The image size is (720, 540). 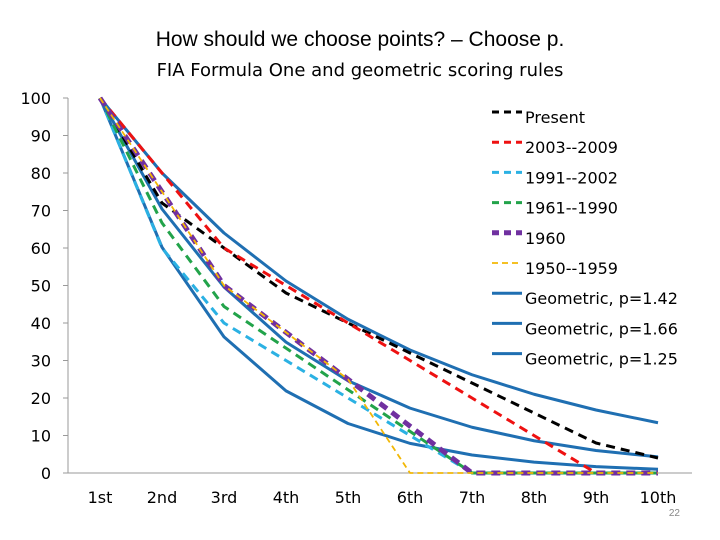 I want to click on legend-label: Geometric, p=1.42, so click(x=601, y=298).